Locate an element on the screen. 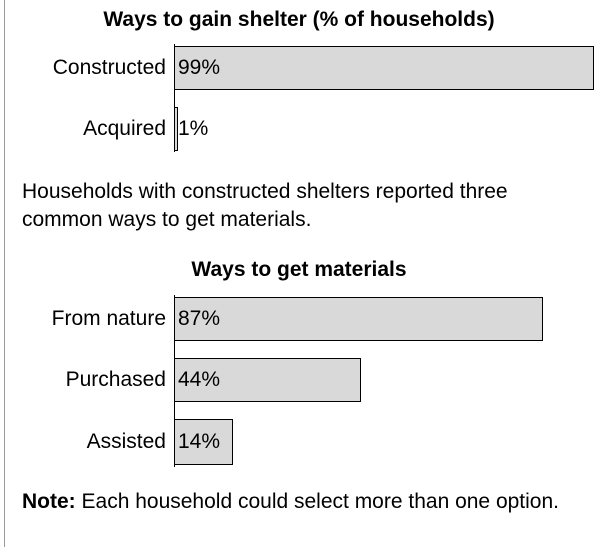  note-label: Note: is located at coordinates (49, 501).